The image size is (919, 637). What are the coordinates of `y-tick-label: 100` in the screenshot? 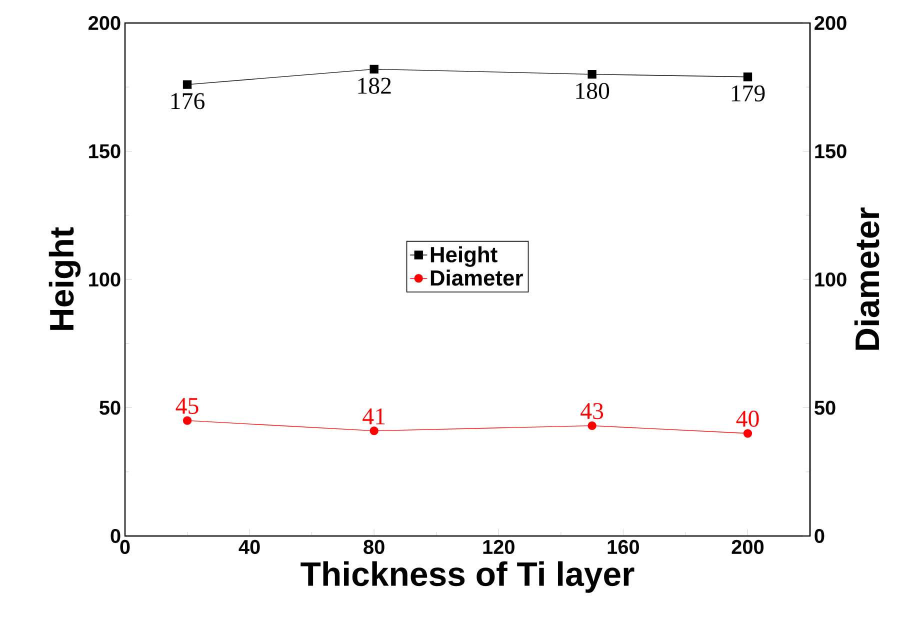 It's located at (104, 279).